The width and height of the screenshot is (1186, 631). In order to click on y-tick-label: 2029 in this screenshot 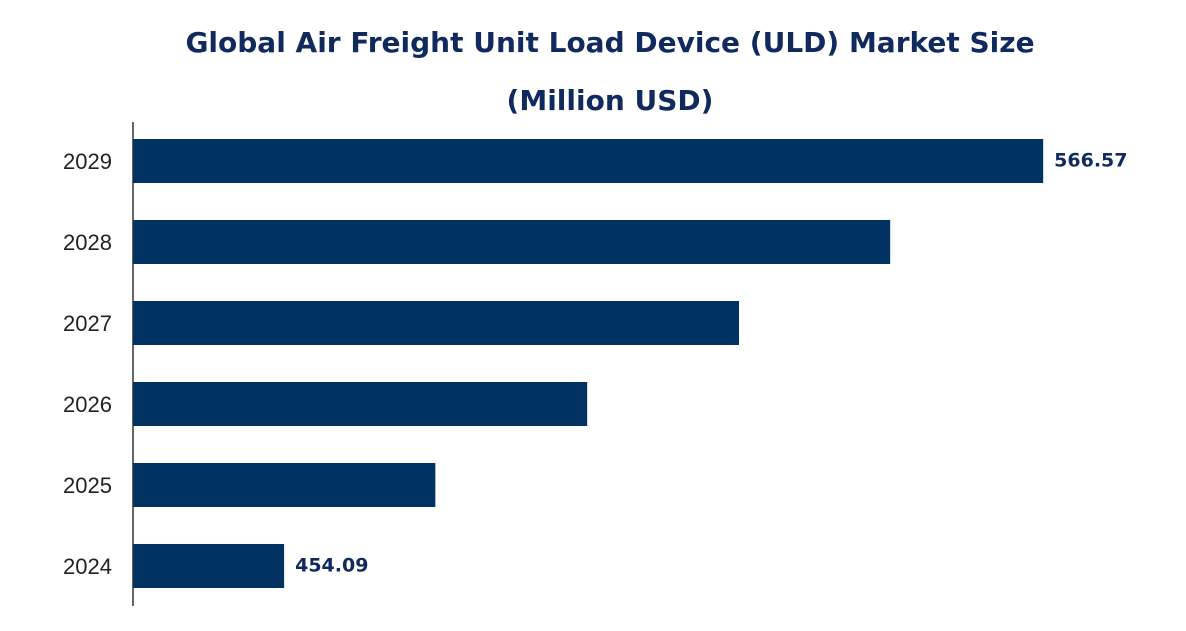, I will do `click(87, 161)`.